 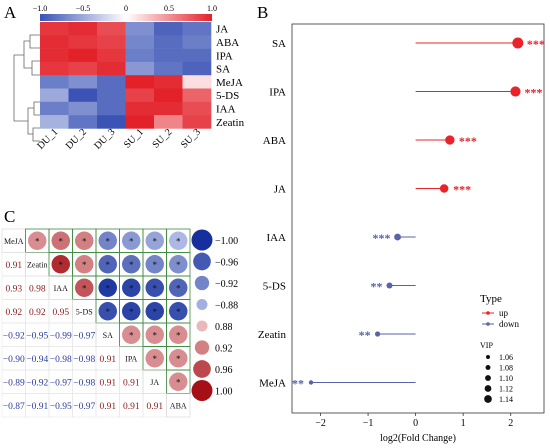 I want to click on heatmap-column-label: DU_3, so click(x=104, y=139).